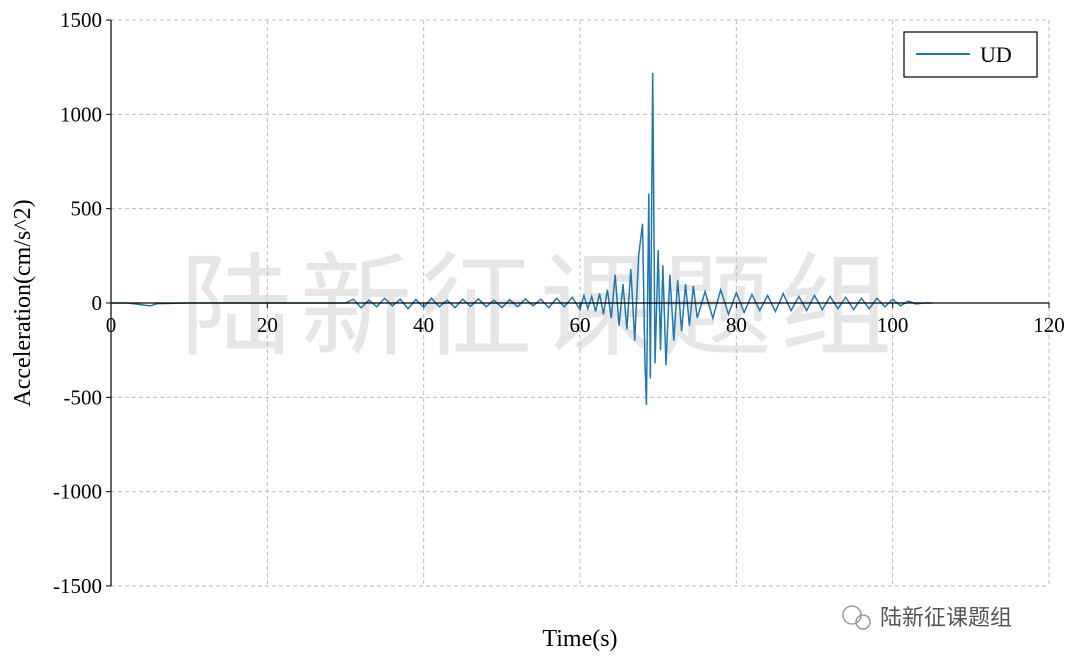 Image resolution: width=1080 pixels, height=664 pixels. What do you see at coordinates (87, 209) in the screenshot?
I see `y-tick-label: 500` at bounding box center [87, 209].